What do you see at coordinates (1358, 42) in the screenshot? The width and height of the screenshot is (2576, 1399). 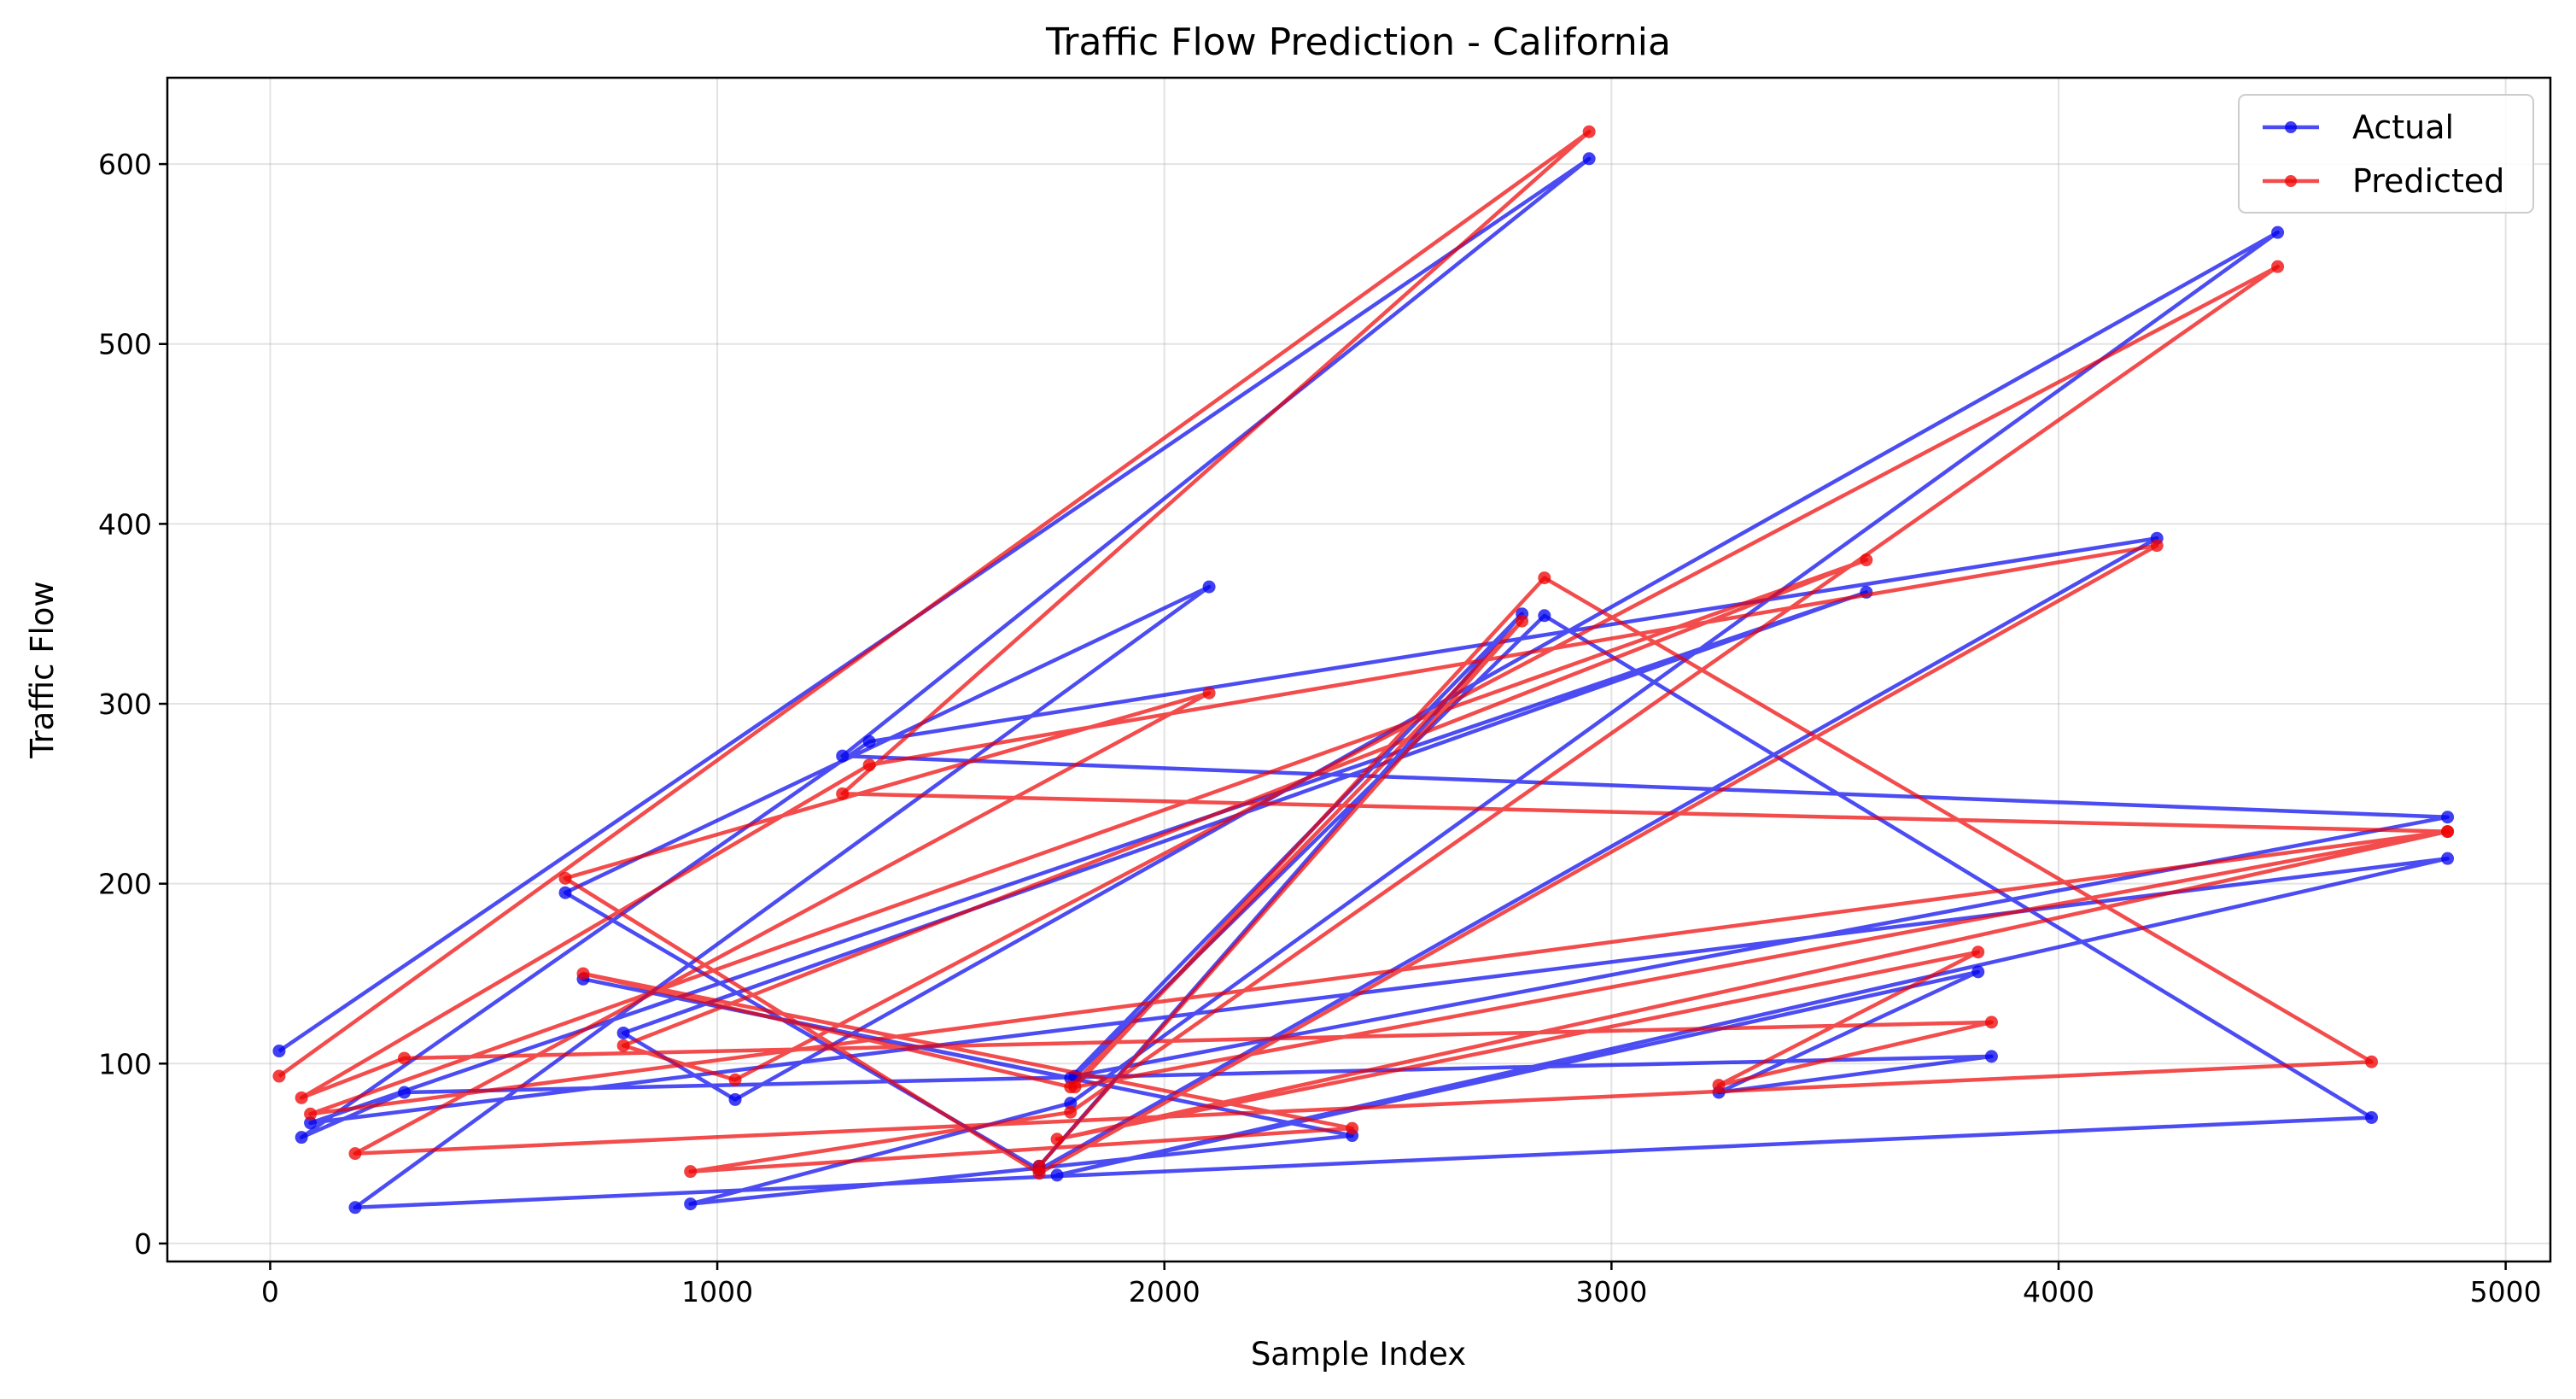 I see `chart-title: Traffic Flow Prediction - California` at bounding box center [1358, 42].